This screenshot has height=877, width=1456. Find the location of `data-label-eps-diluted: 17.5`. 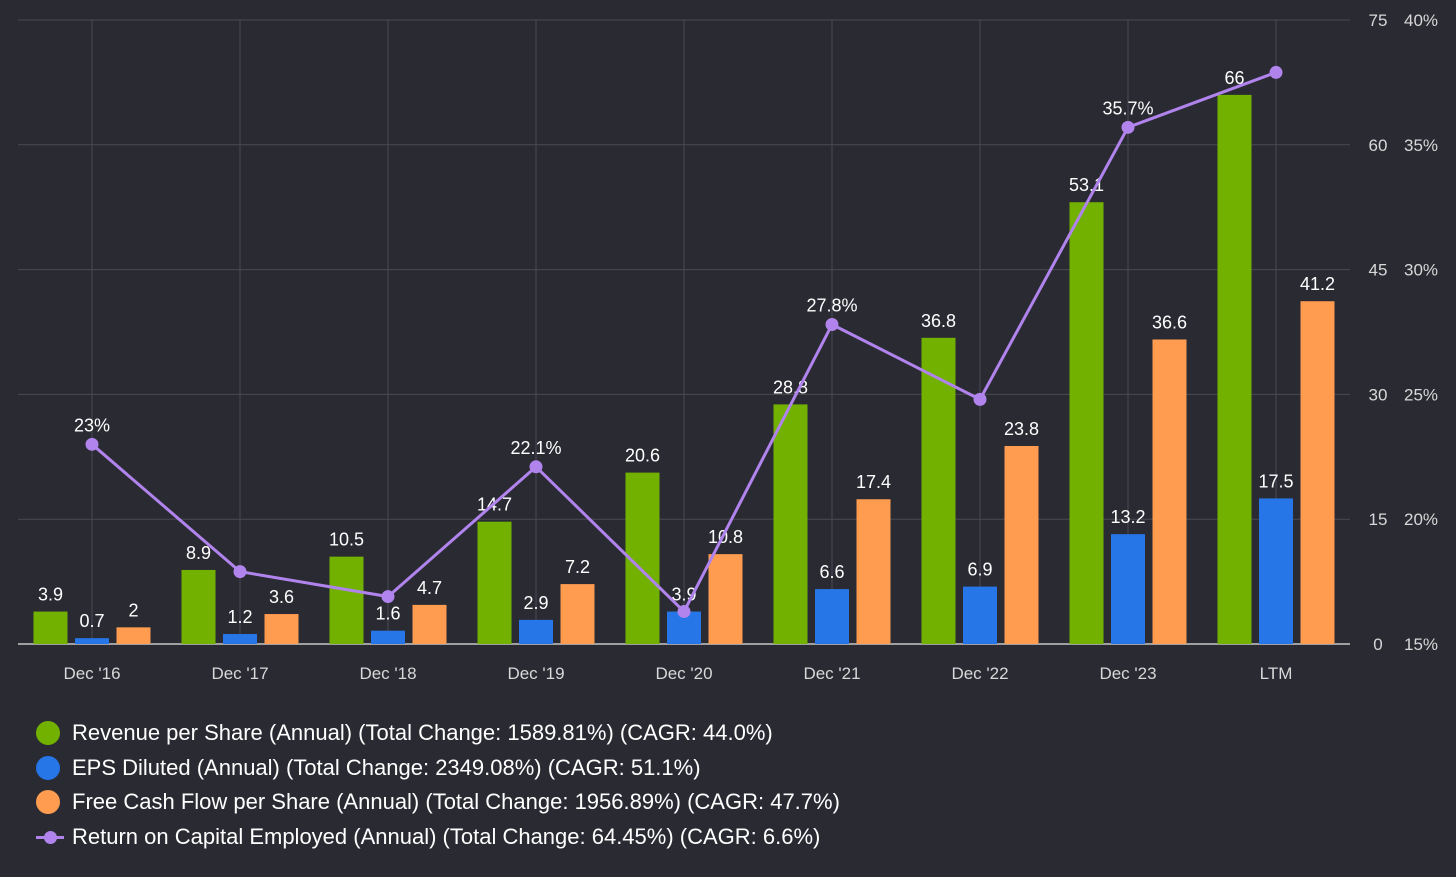

data-label-eps-diluted: 17.5 is located at coordinates (1275, 481).